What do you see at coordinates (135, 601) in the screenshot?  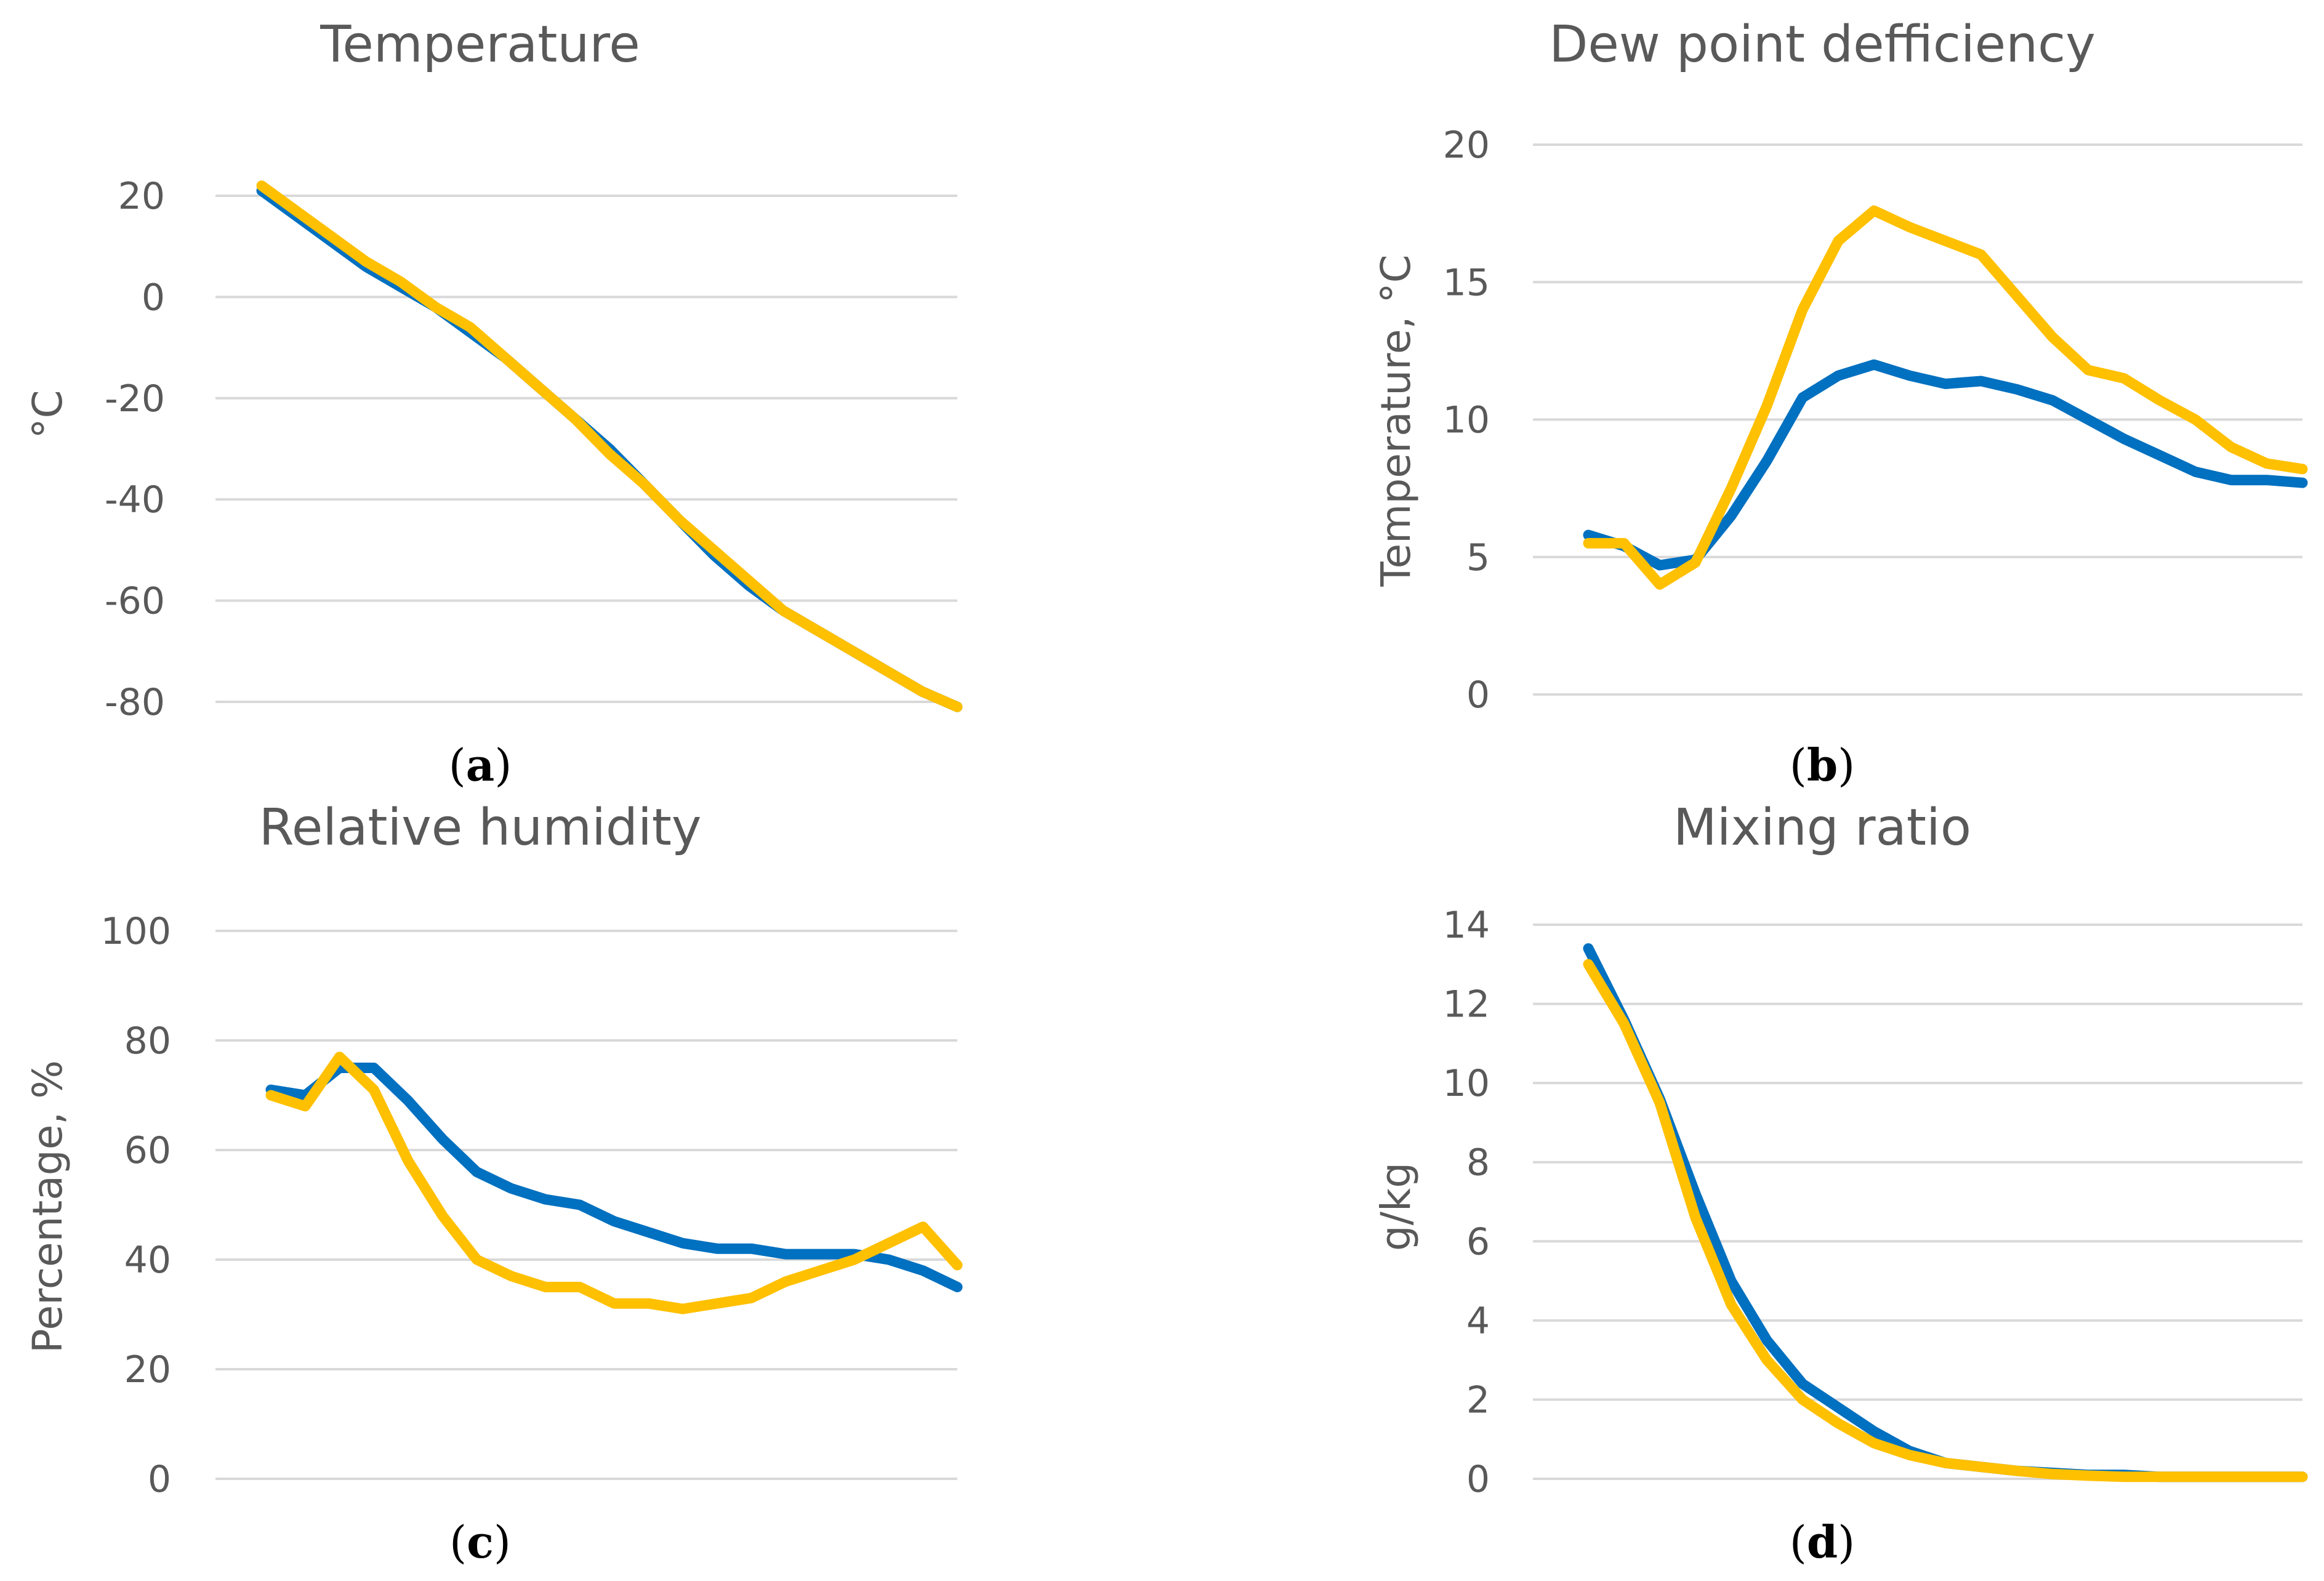 I see `y-tick-label: -60` at bounding box center [135, 601].